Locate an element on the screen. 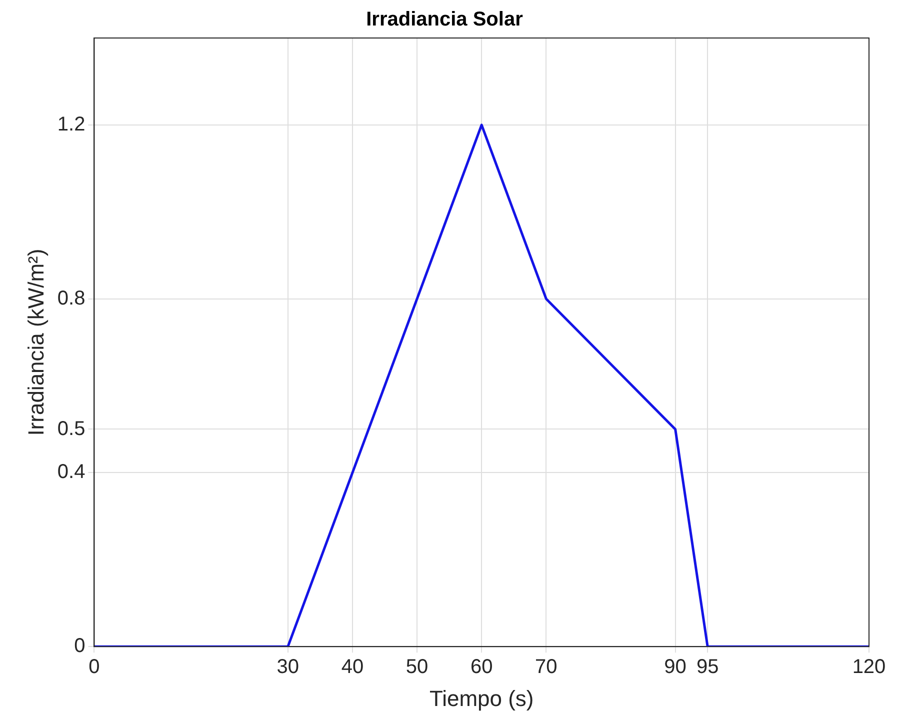 The height and width of the screenshot is (727, 897). x-tick-label: 95 is located at coordinates (707, 667).